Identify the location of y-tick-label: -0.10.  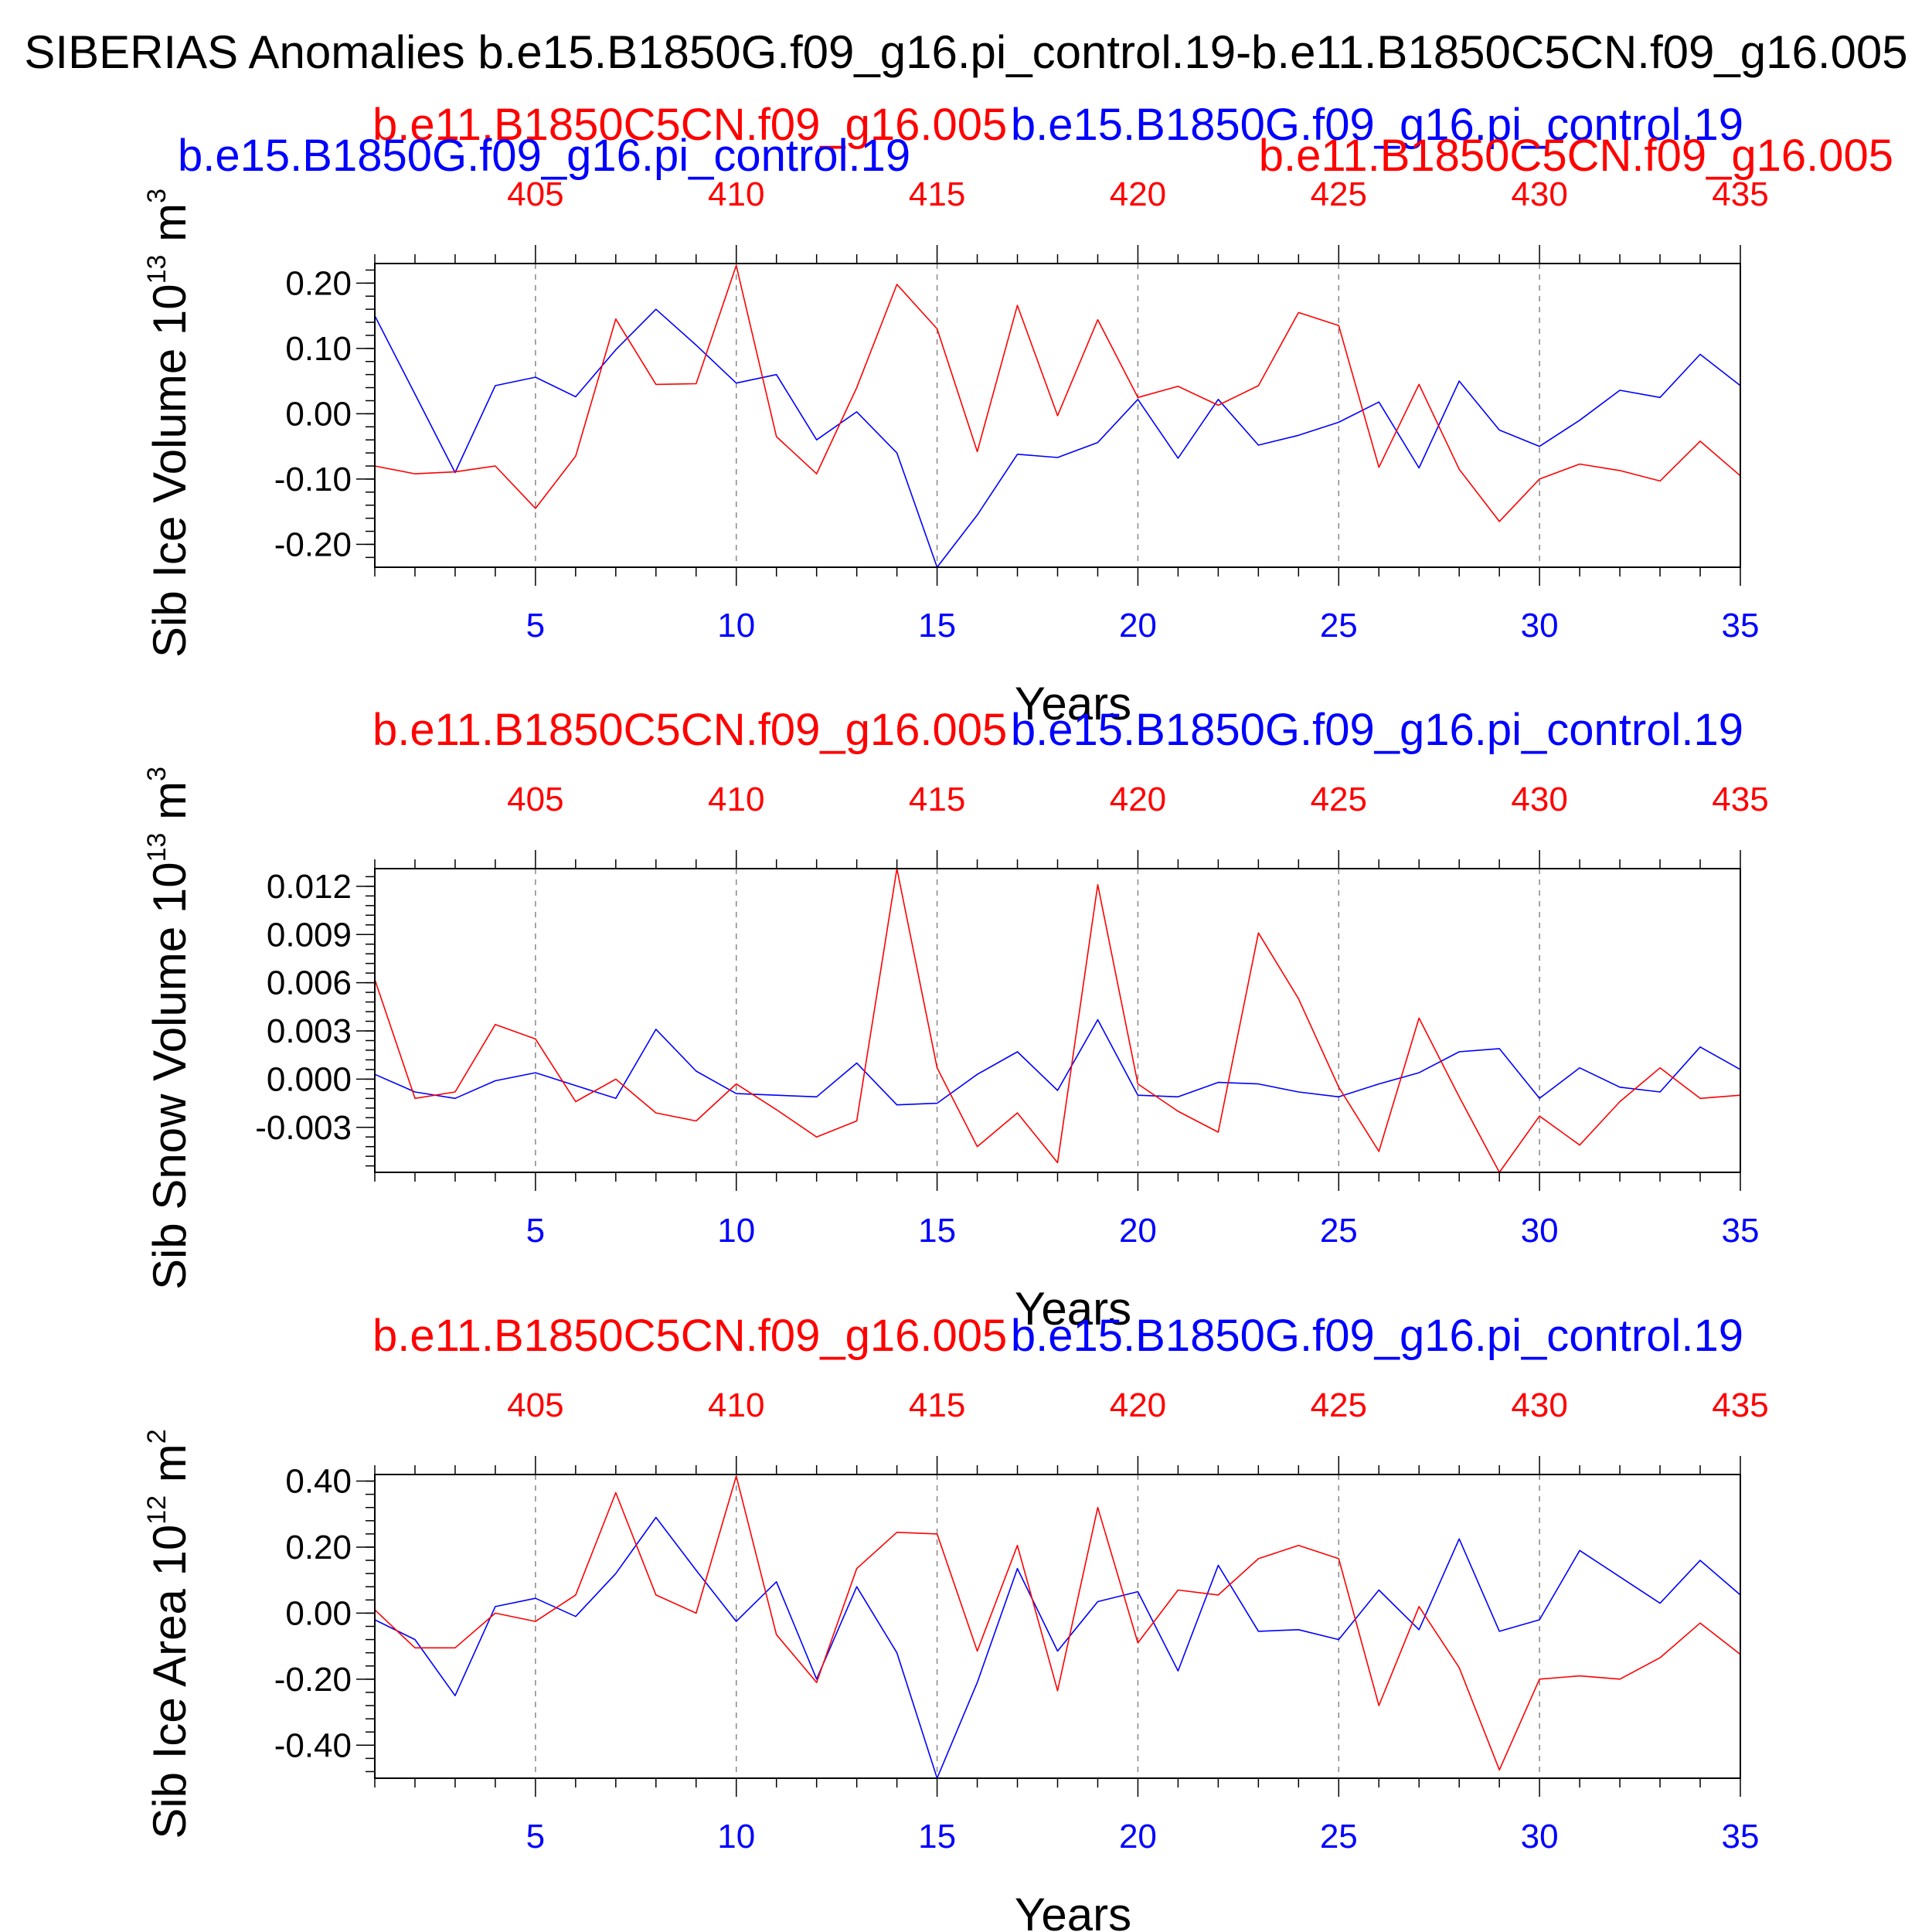
(313, 479).